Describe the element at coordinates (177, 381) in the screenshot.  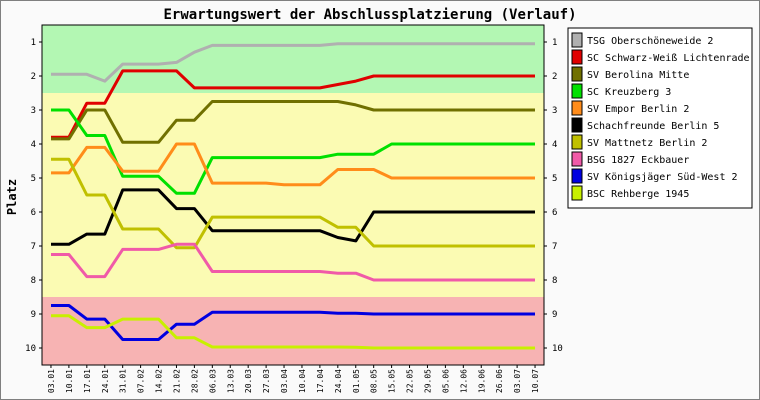
I see `x-tick-label: 21.02` at that location.